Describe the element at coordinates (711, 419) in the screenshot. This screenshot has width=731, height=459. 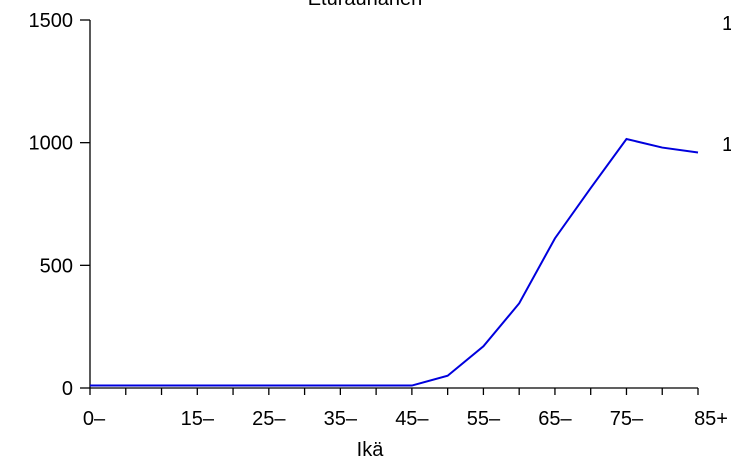
I see `x-tick-label: 85+` at that location.